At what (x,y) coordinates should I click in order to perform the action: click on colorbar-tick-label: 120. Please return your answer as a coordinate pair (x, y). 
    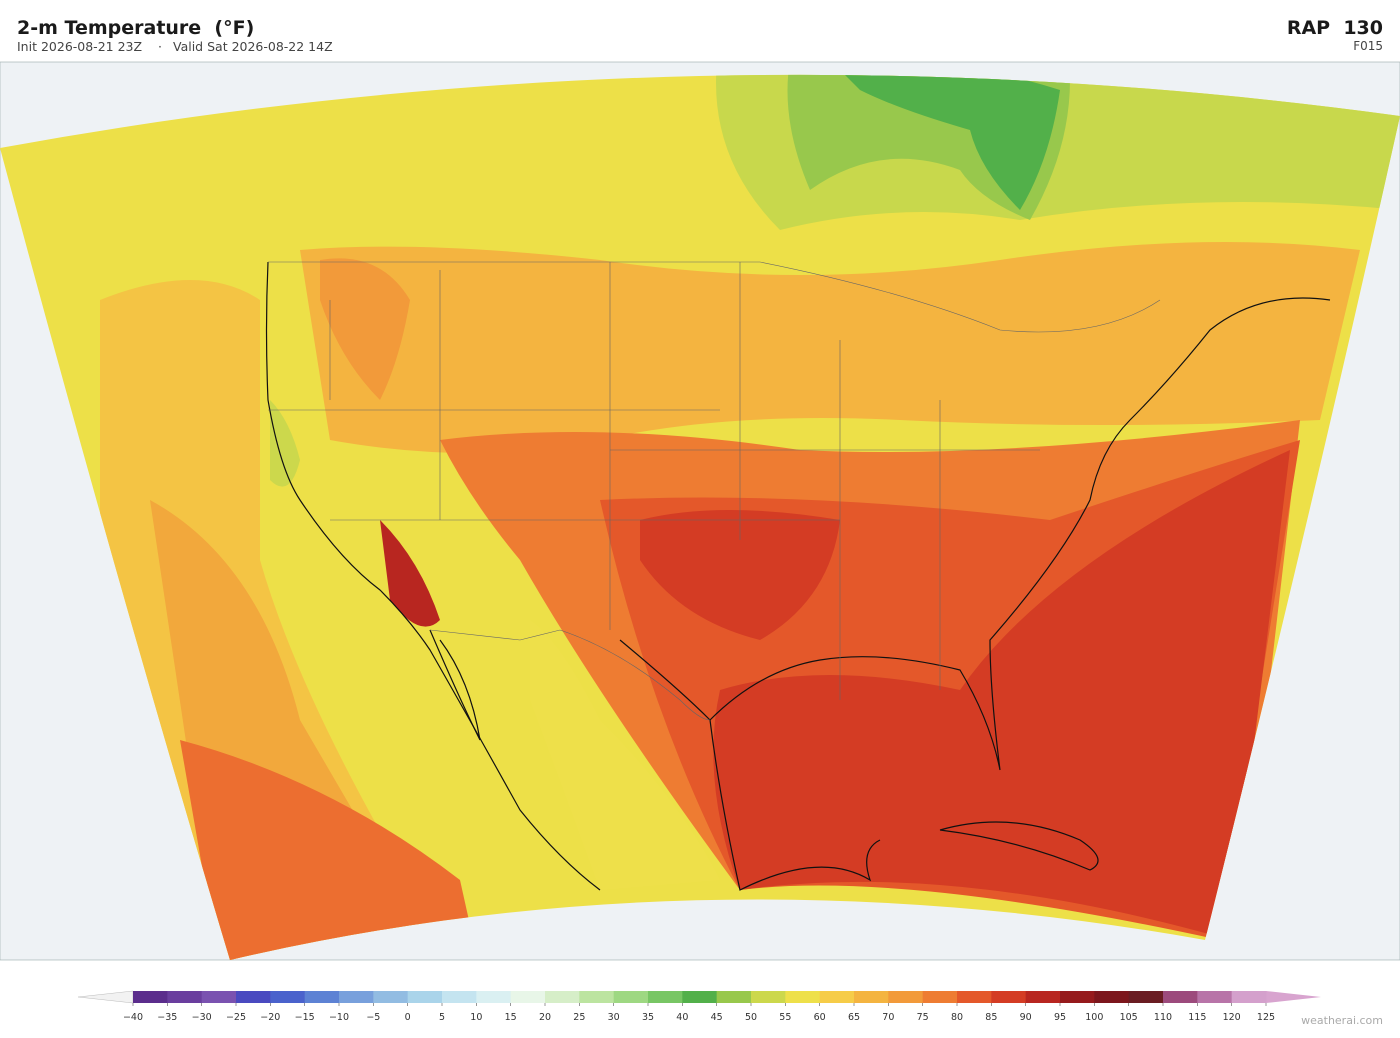
    Looking at the image, I should click on (1232, 1017).